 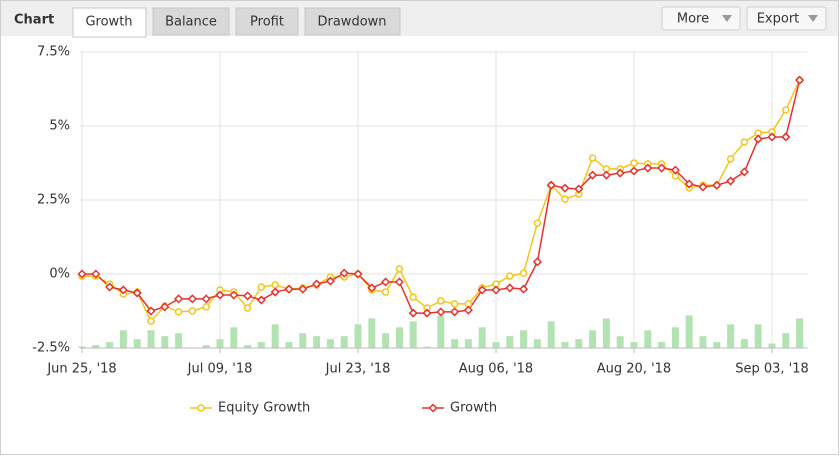 I want to click on x-tick-label: Jul 23, '18, so click(x=358, y=369).